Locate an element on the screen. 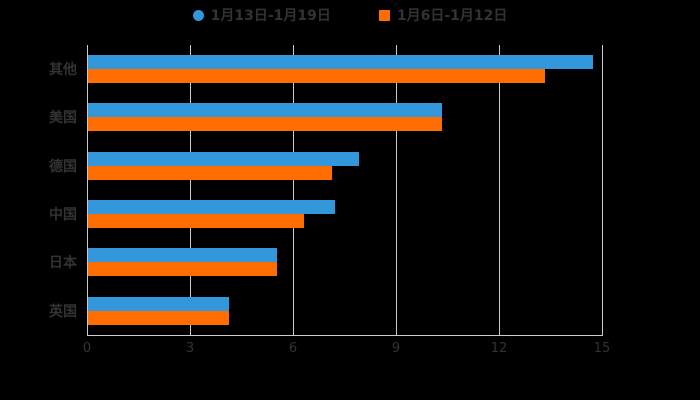 This screenshot has height=400, width=700. x-tick-label: 12 is located at coordinates (499, 348).